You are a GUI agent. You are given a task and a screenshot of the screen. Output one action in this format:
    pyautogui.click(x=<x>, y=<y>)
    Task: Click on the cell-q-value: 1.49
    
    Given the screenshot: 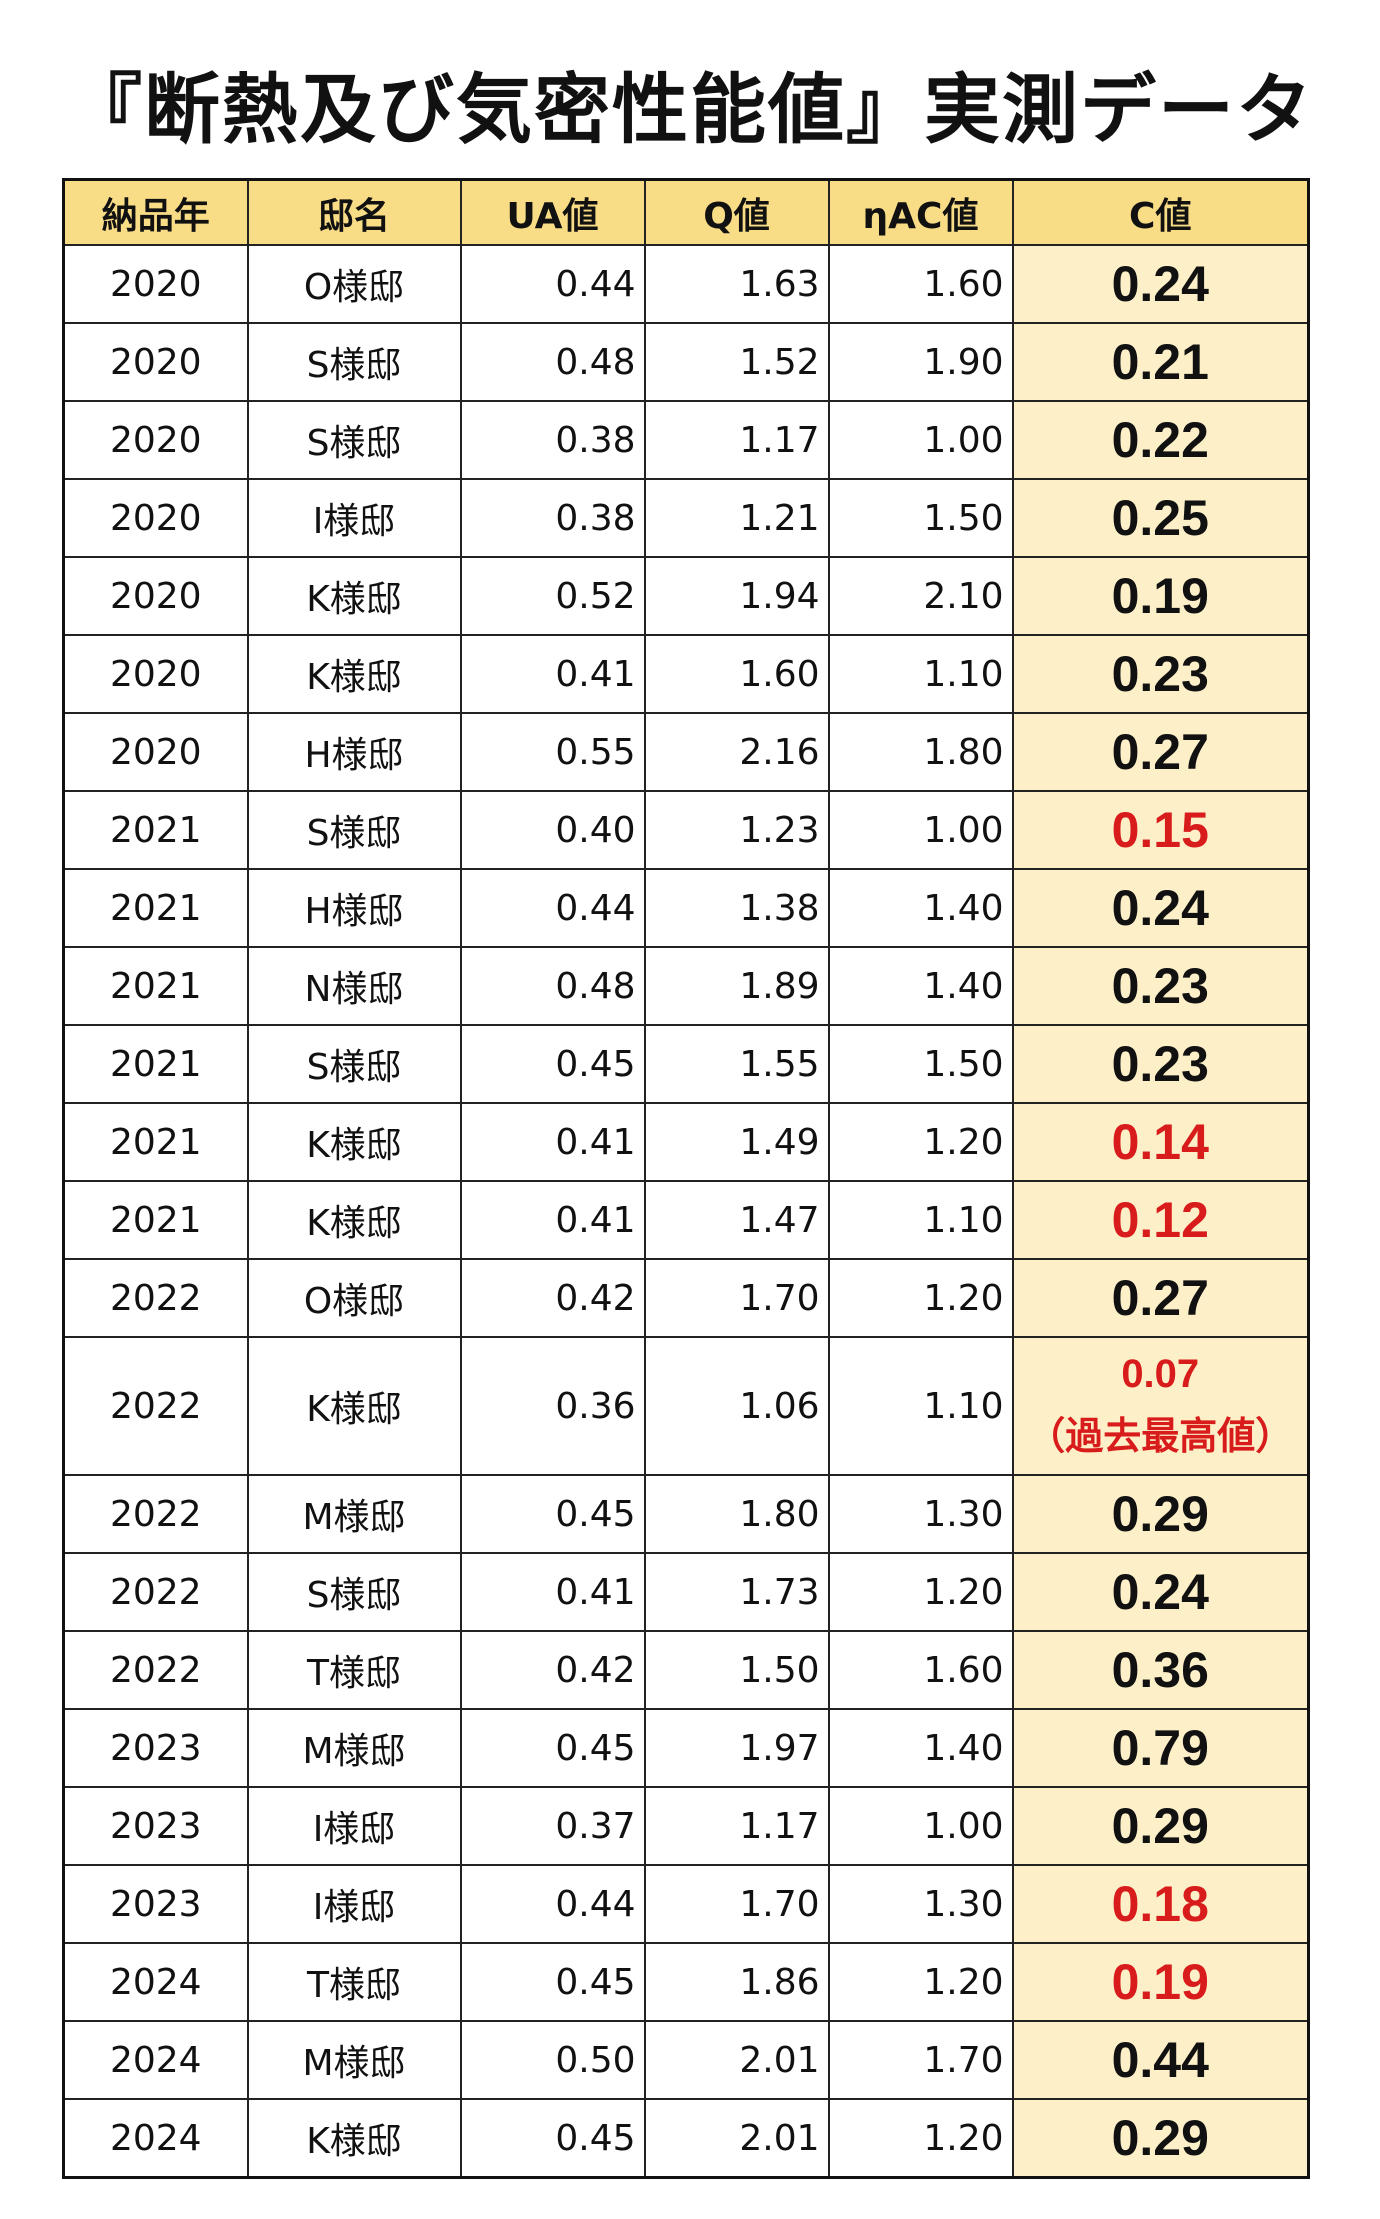 What is the action you would take?
    pyautogui.click(x=736, y=1142)
    